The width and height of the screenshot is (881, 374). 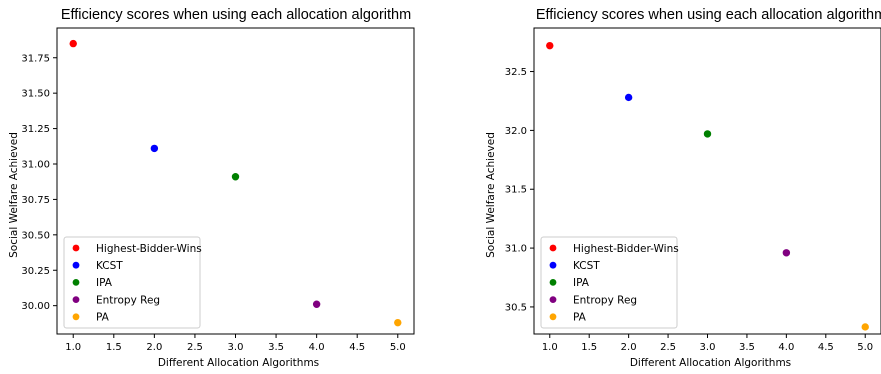 What do you see at coordinates (35, 235) in the screenshot?
I see `y-tick-label: 30.50` at bounding box center [35, 235].